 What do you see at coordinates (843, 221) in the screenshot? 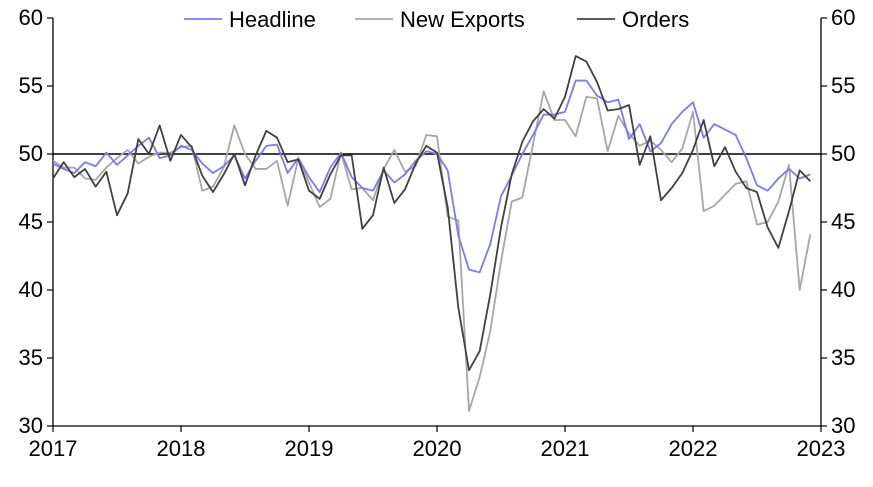
I see `y-tick-label-right: 45` at bounding box center [843, 221].